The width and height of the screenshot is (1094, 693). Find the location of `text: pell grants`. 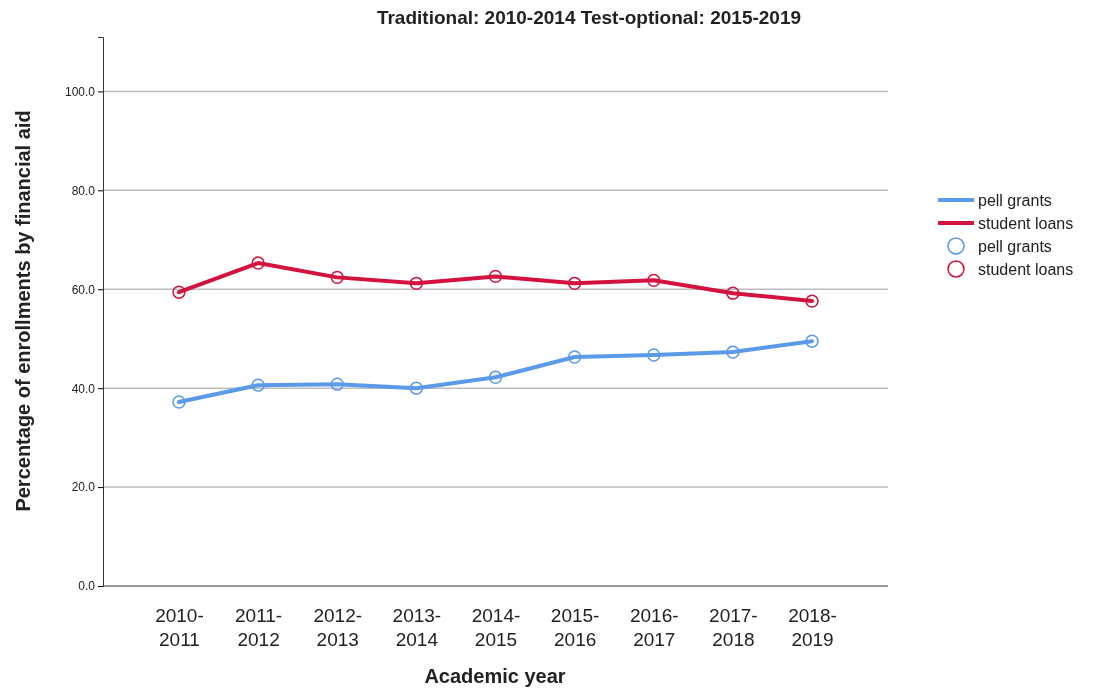

text: pell grants is located at coordinates (1015, 200).